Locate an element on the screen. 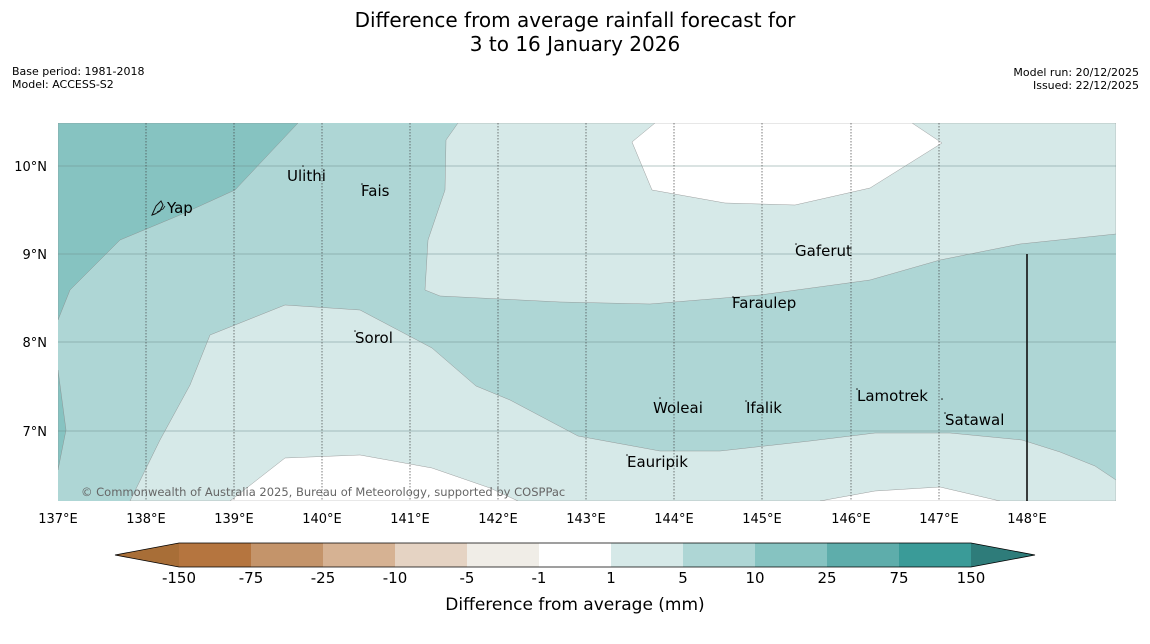 The width and height of the screenshot is (1150, 644). colorbar-label: -150 is located at coordinates (179, 578).